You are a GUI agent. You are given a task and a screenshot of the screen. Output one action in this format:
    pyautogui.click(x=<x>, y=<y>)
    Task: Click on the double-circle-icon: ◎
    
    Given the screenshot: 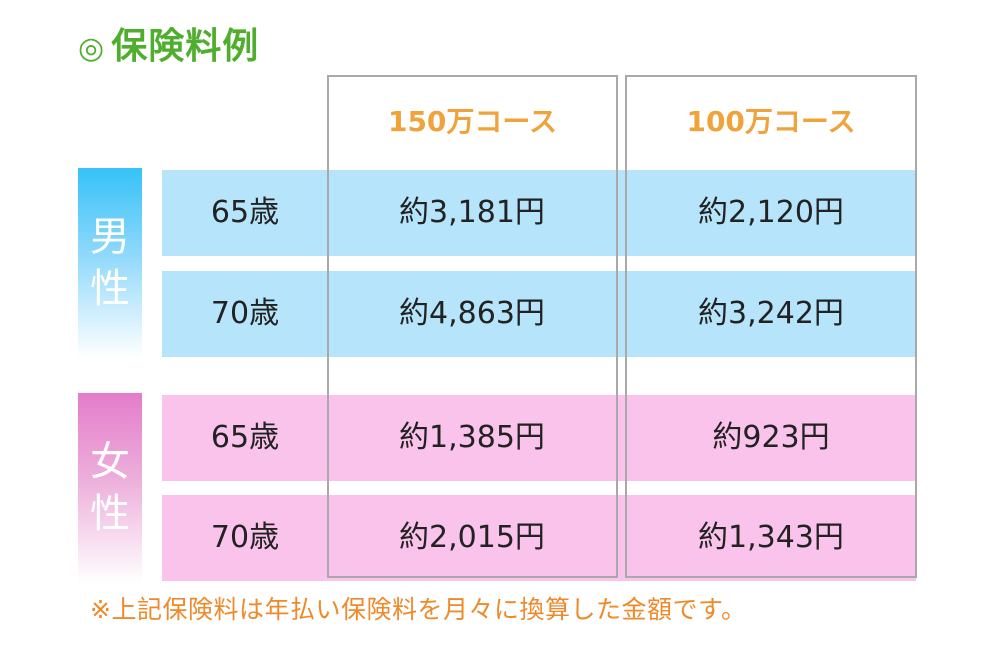 What is the action you would take?
    pyautogui.click(x=92, y=48)
    